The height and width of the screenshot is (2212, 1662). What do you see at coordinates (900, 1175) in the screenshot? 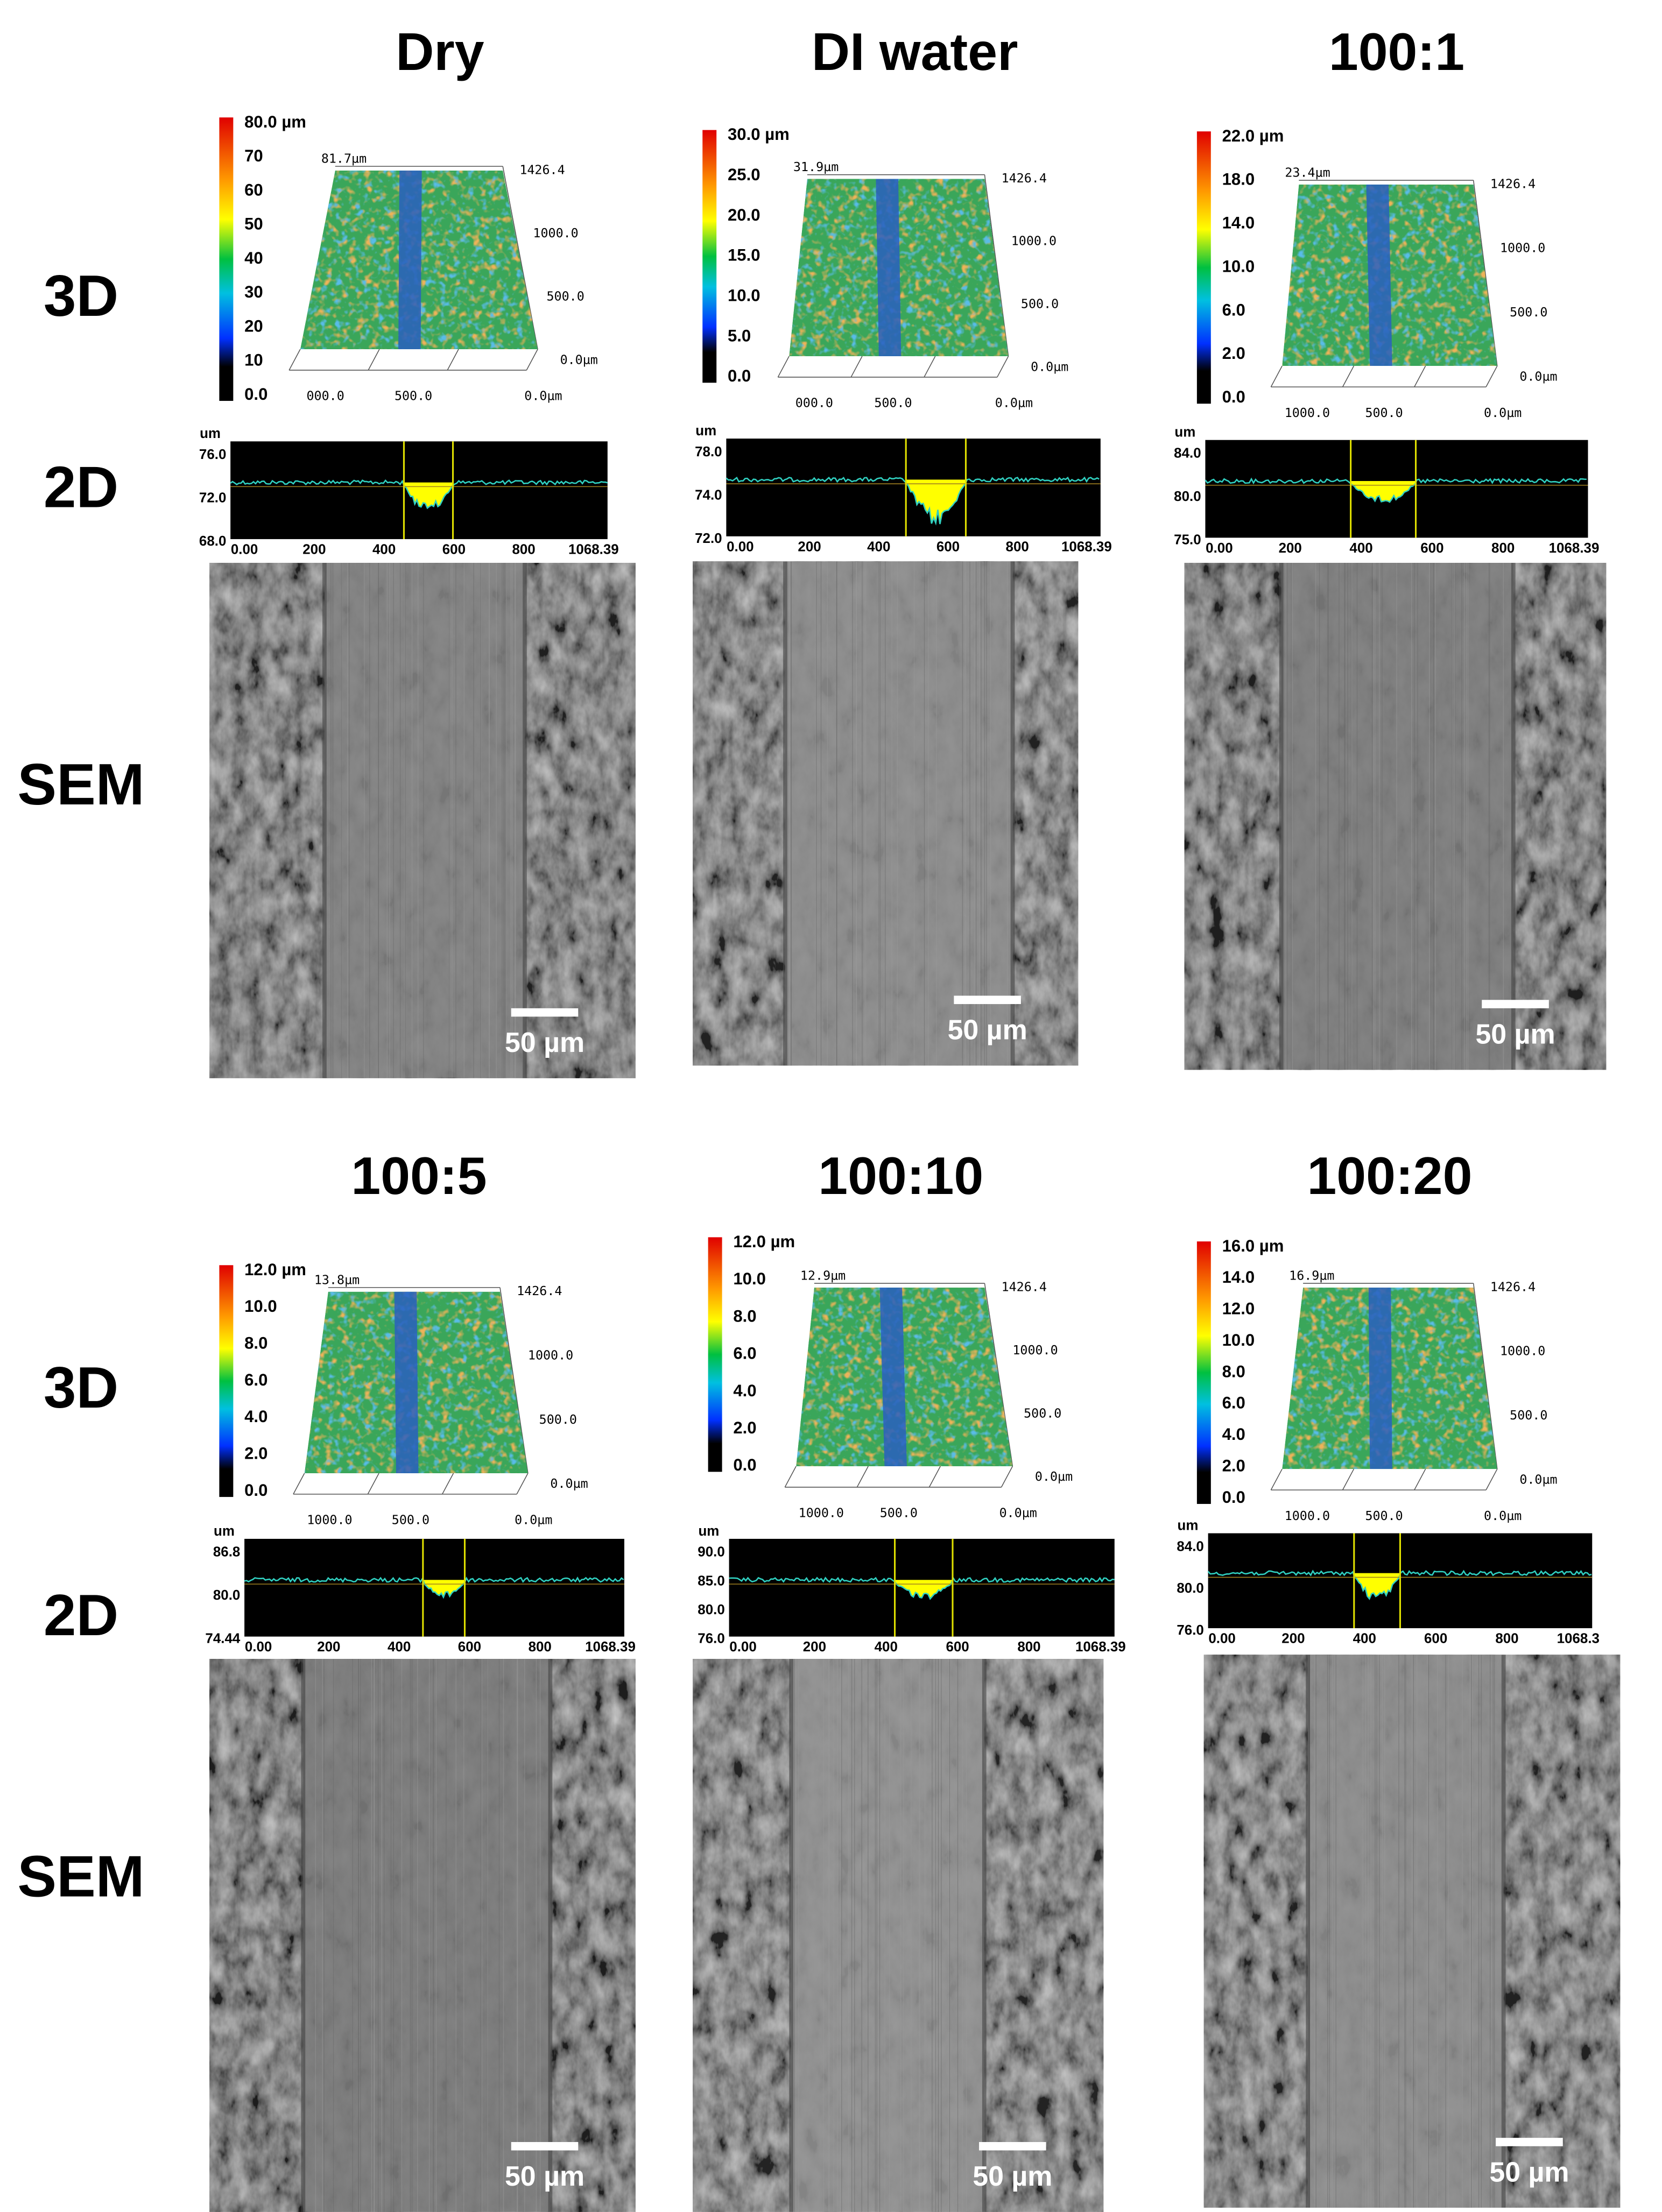
I see `panel-title: 100:10` at bounding box center [900, 1175].